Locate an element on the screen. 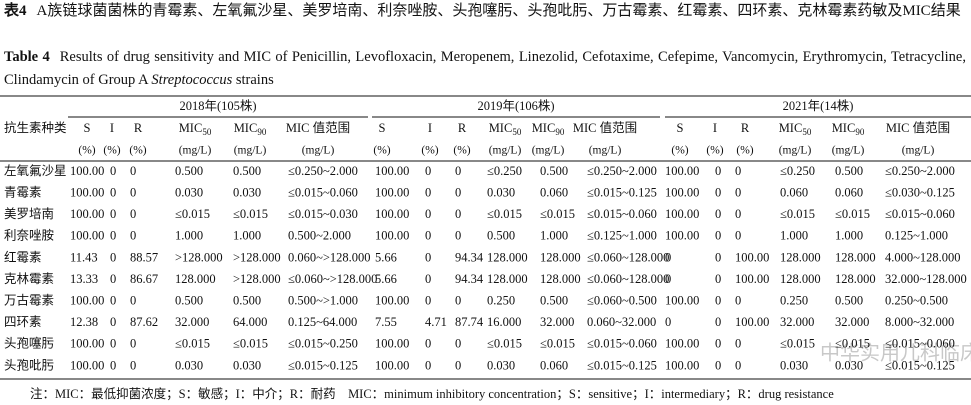 The height and width of the screenshot is (405, 971). column-header: S is located at coordinates (87, 128).